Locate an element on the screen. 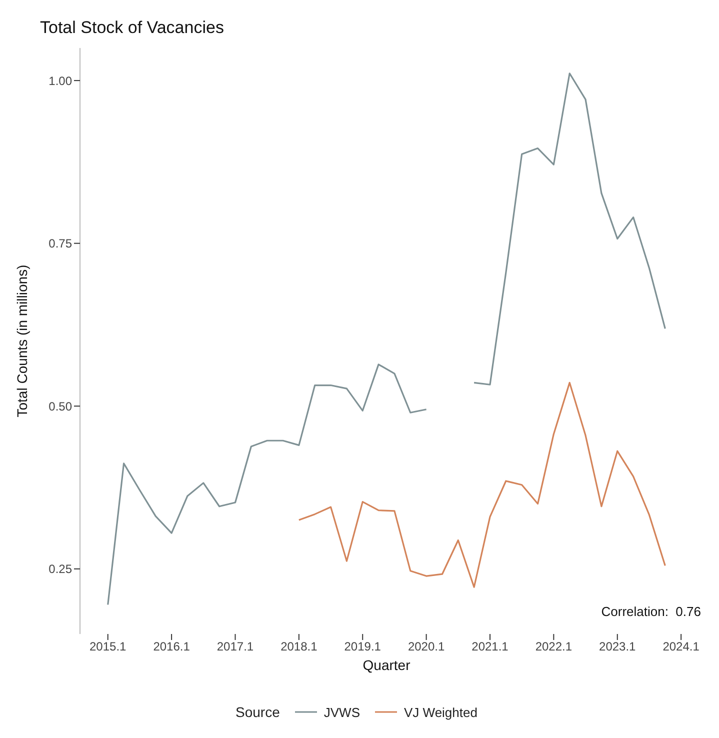 This screenshot has width=719, height=738. legend-label: JVWS is located at coordinates (342, 712).